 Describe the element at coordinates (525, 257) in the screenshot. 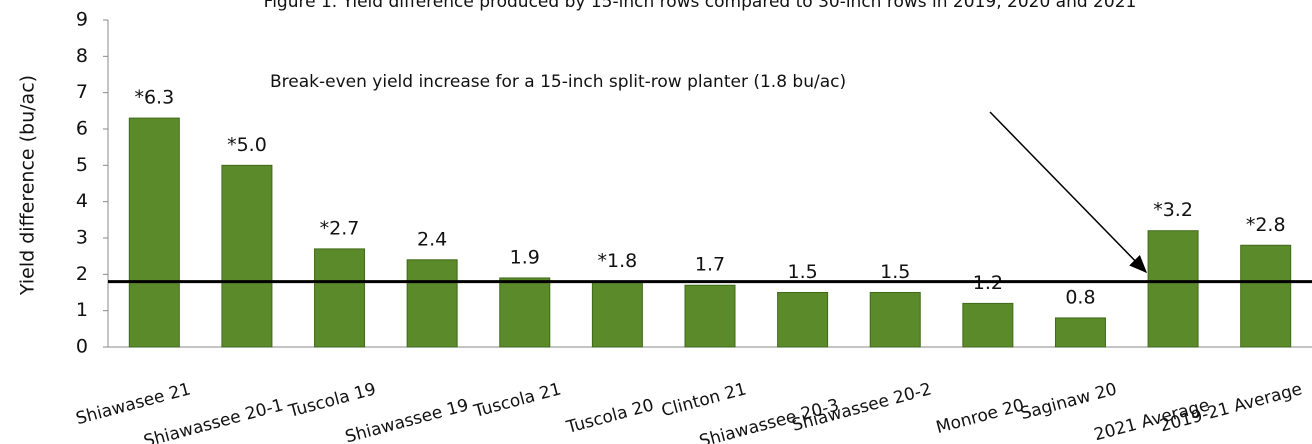

I see `value-label: 1.9` at that location.